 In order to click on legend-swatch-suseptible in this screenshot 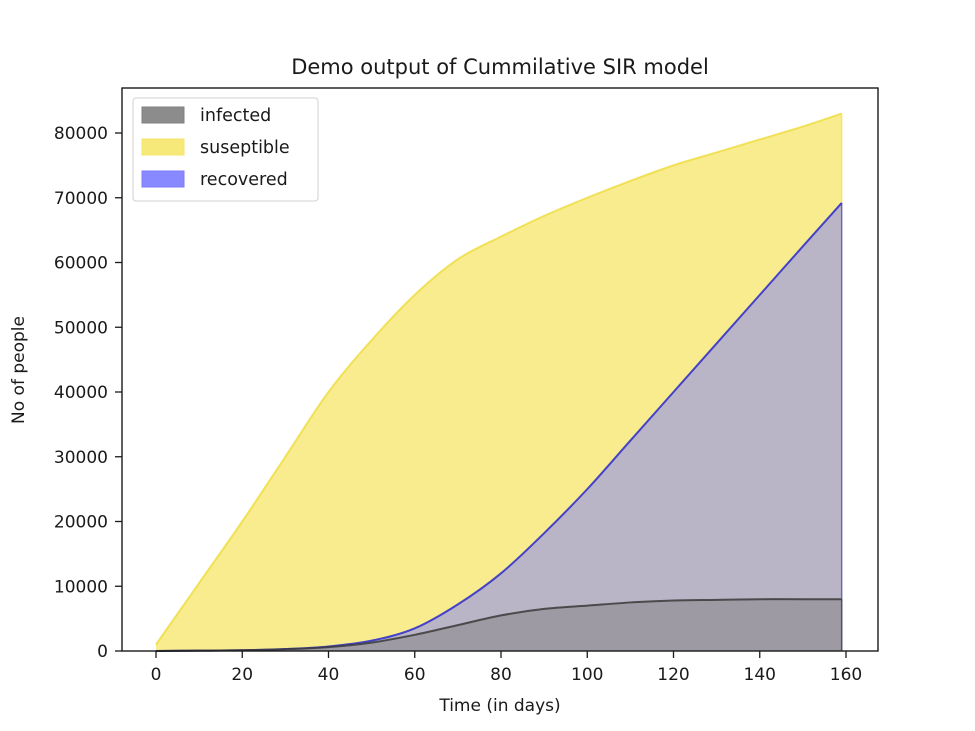, I will do `click(163, 147)`.